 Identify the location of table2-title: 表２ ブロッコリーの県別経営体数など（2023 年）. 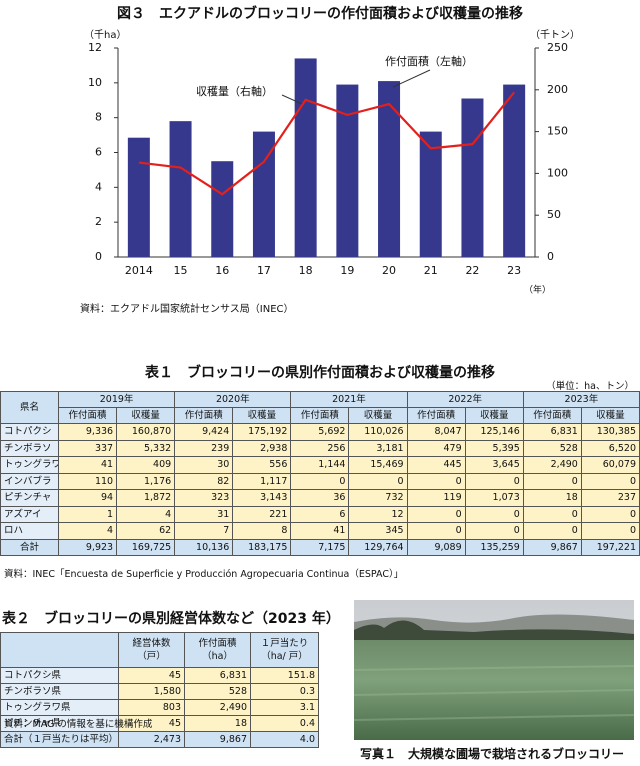
(171, 619).